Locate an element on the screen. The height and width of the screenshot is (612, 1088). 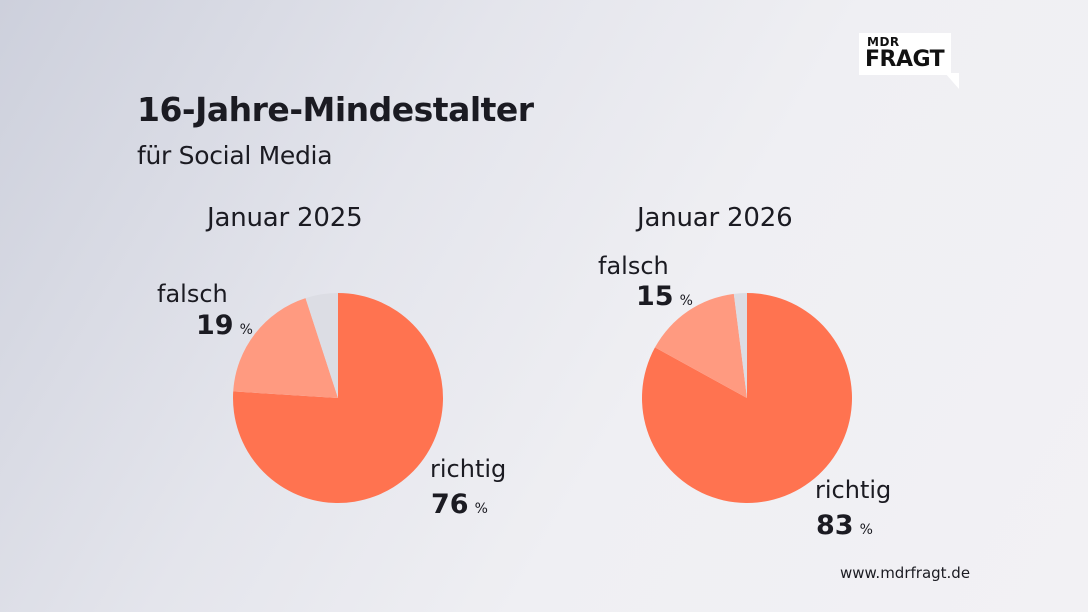
value-richtig-2025: 76% is located at coordinates (459, 504).